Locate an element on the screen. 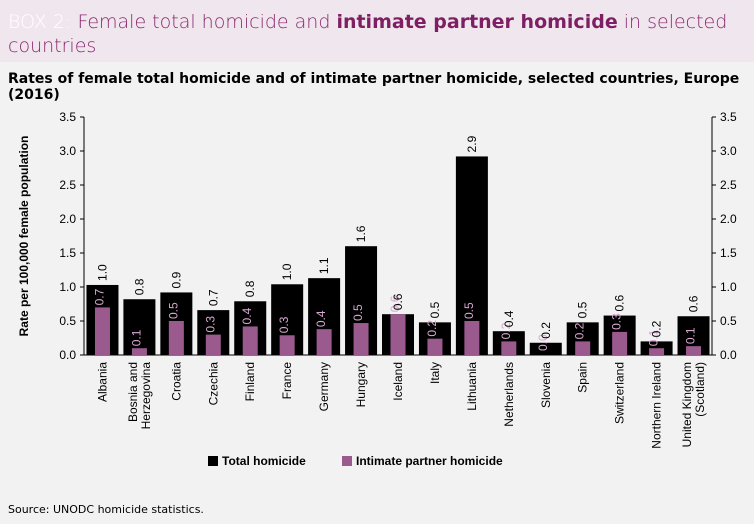 This screenshot has height=524, width=754. x-tick-label: Iceland is located at coordinates (398, 381).